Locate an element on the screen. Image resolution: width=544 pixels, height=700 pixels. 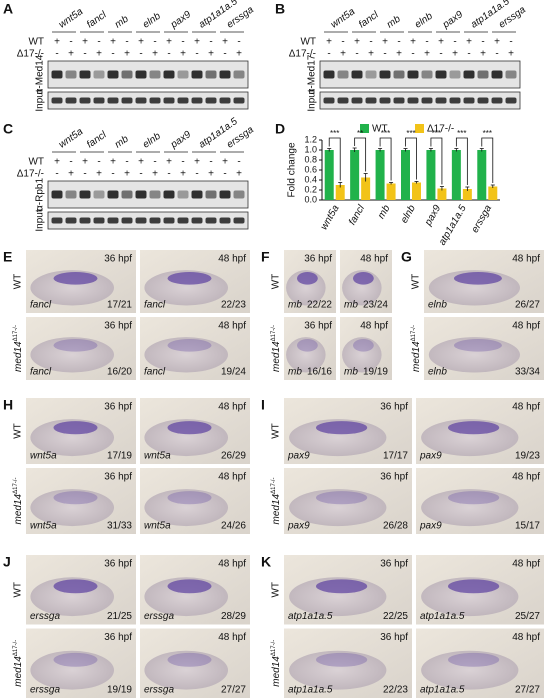
x-tick-label: pax9 is located at coordinates (432, 216).